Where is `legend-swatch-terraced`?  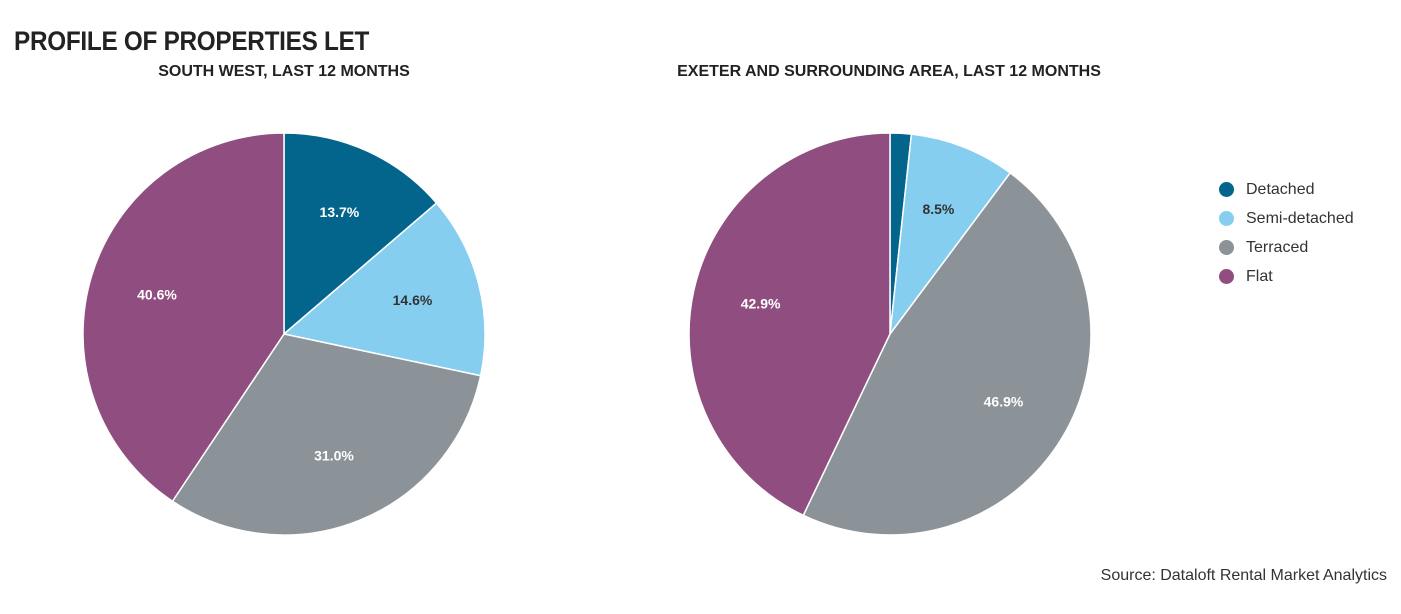 legend-swatch-terraced is located at coordinates (1226, 247).